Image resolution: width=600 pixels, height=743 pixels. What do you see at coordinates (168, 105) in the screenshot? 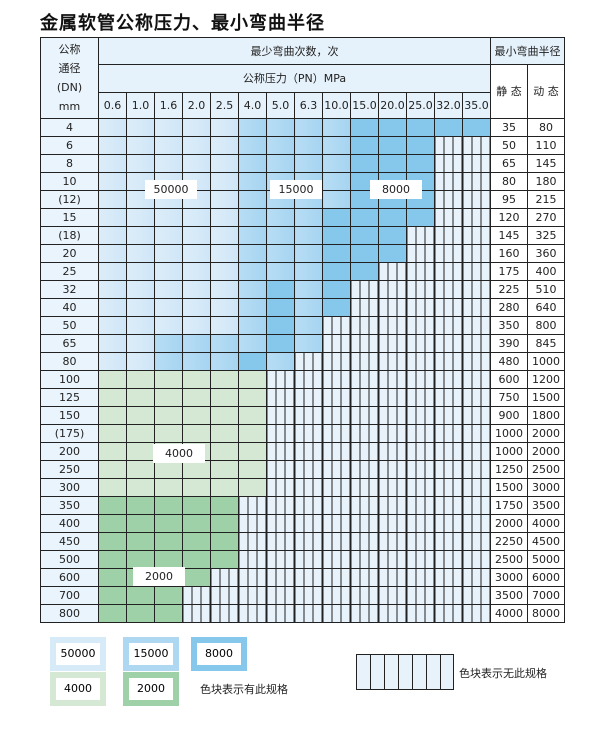
I see `pressure-col-header: 1.6` at bounding box center [168, 105].